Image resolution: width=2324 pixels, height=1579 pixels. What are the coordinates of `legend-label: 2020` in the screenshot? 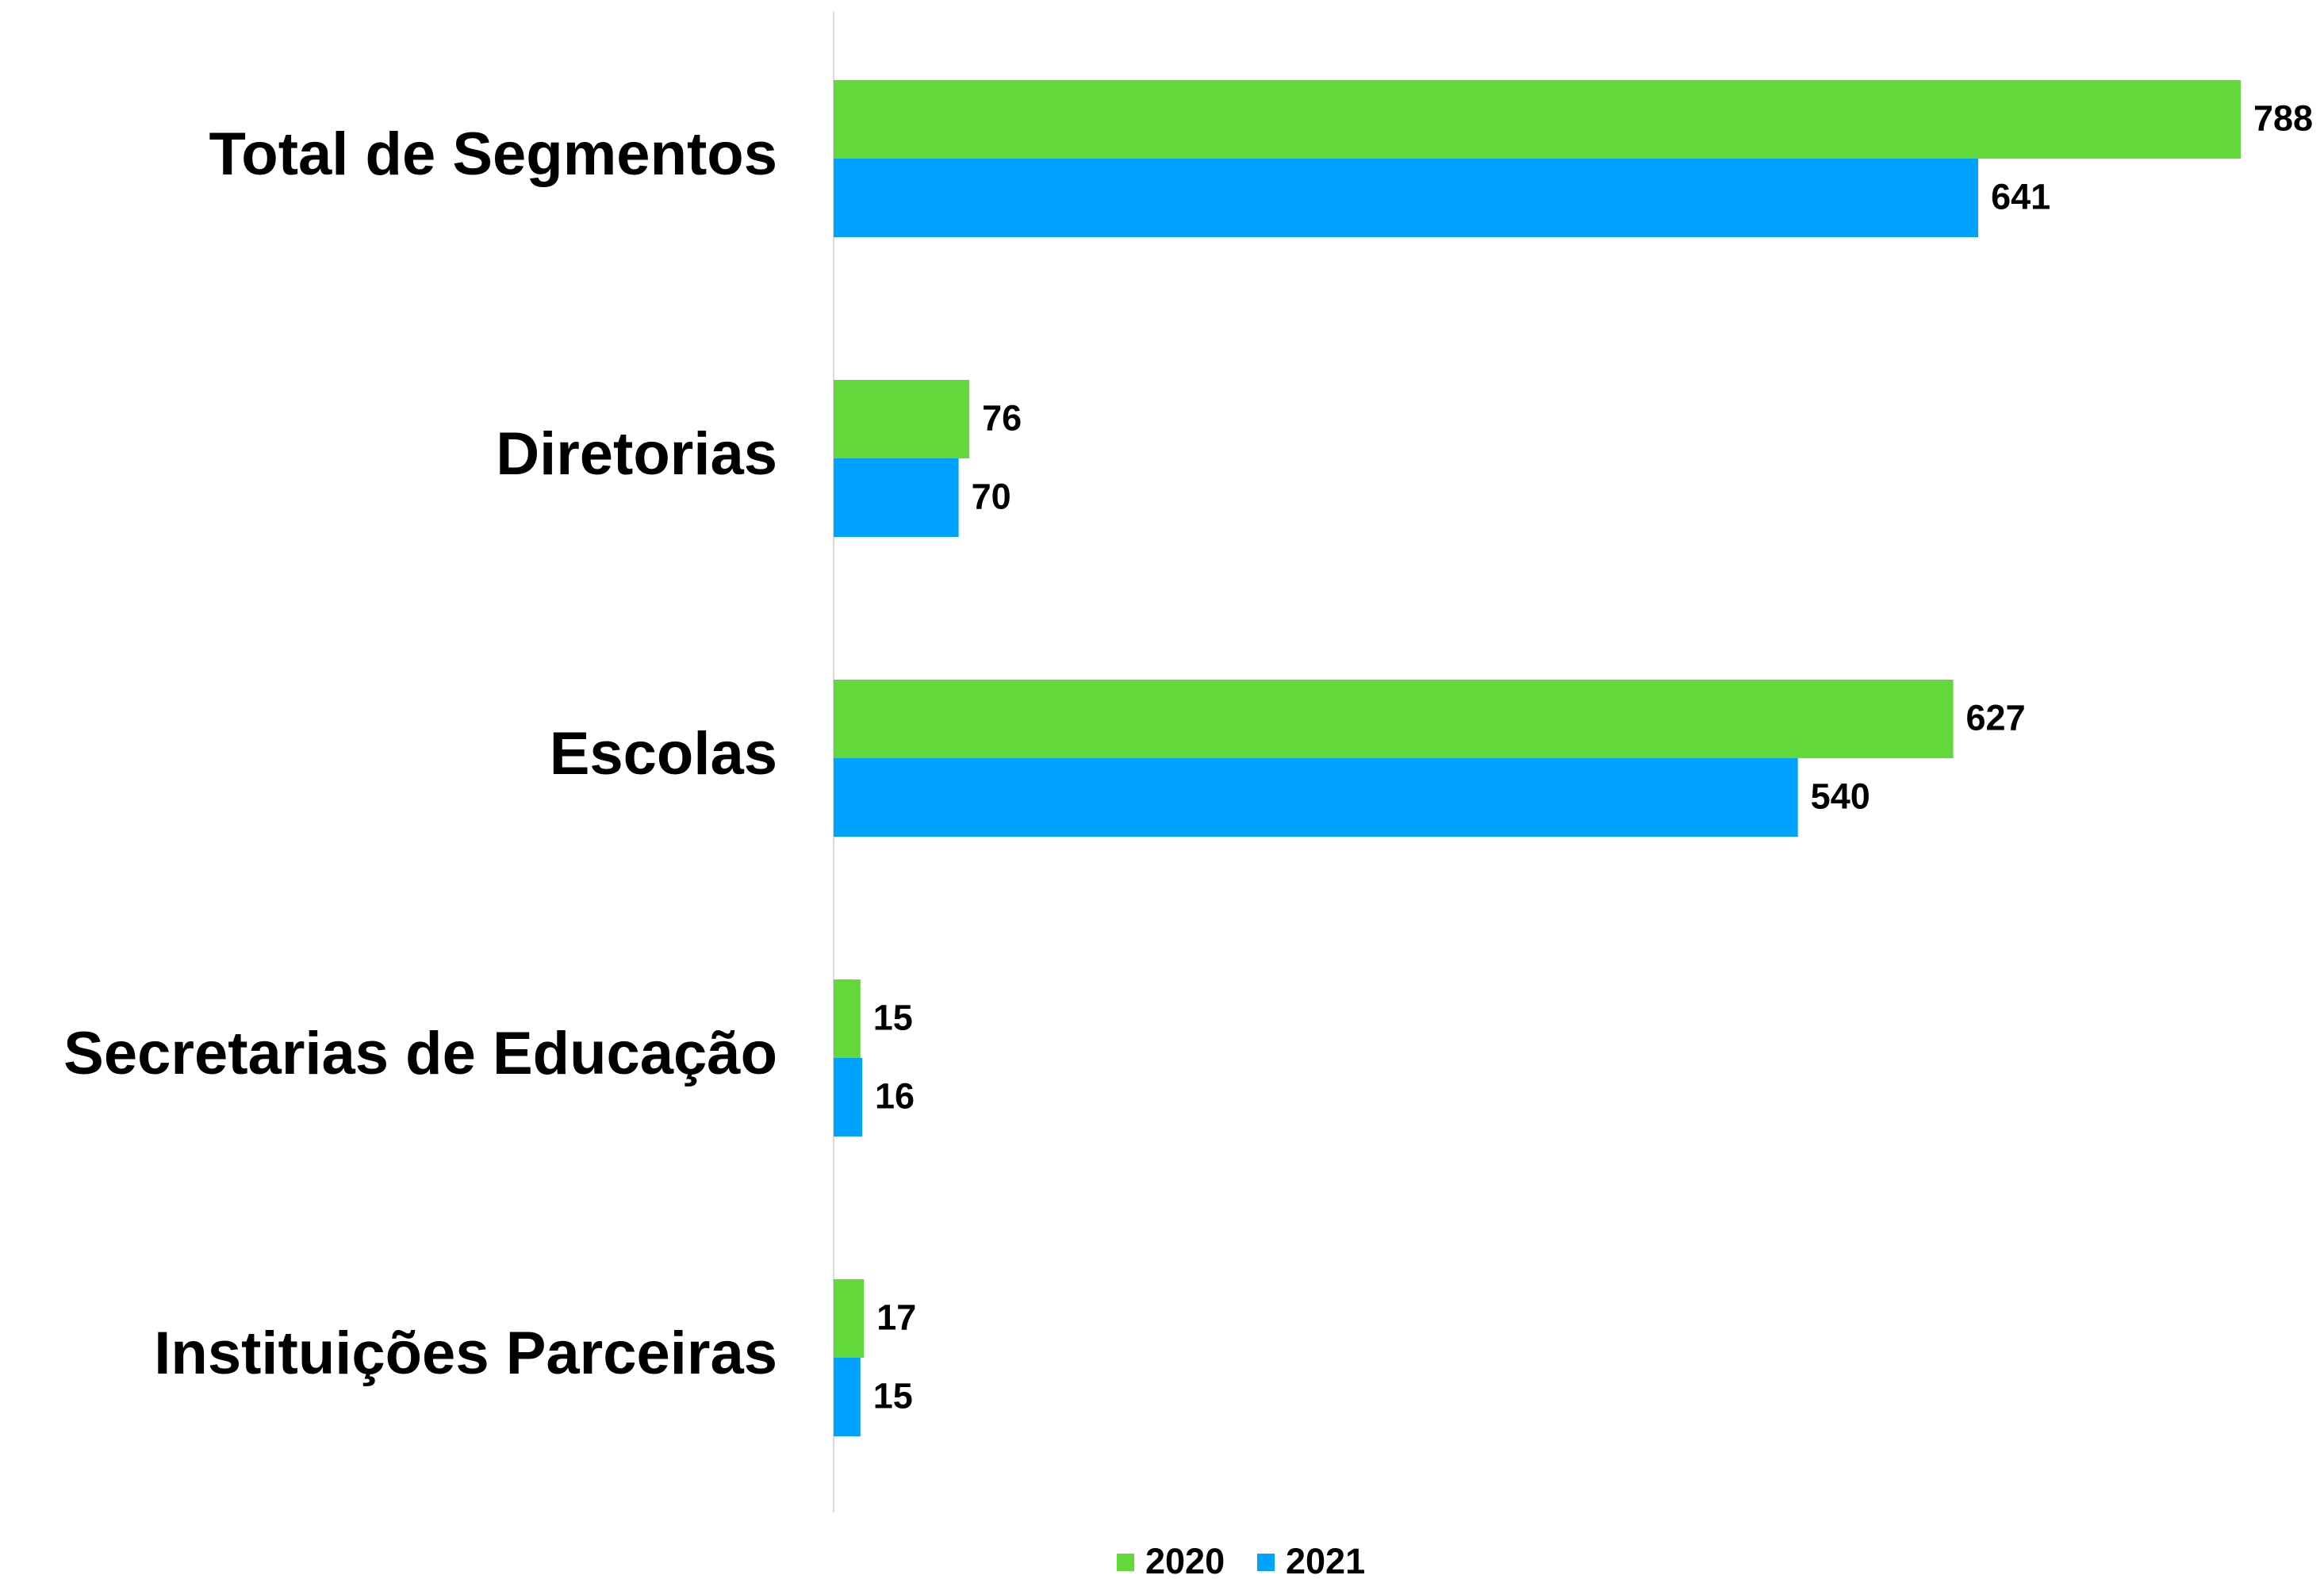 It's located at (1185, 1560).